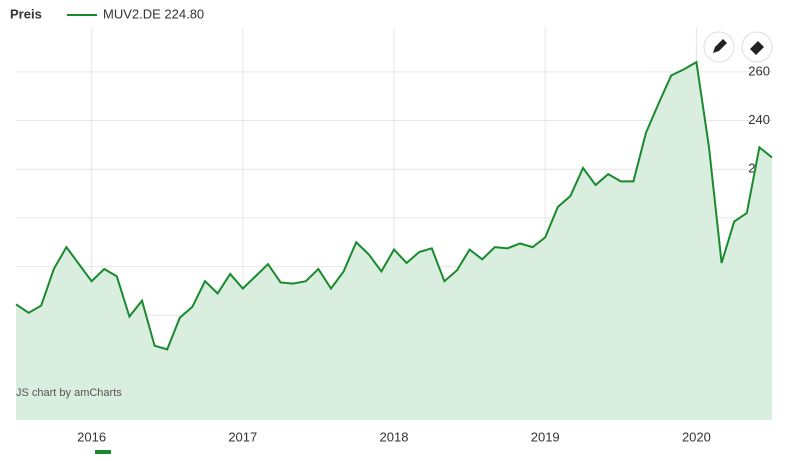 This screenshot has height=461, width=788. What do you see at coordinates (26, 13) in the screenshot?
I see `legend-title: Preis` at bounding box center [26, 13].